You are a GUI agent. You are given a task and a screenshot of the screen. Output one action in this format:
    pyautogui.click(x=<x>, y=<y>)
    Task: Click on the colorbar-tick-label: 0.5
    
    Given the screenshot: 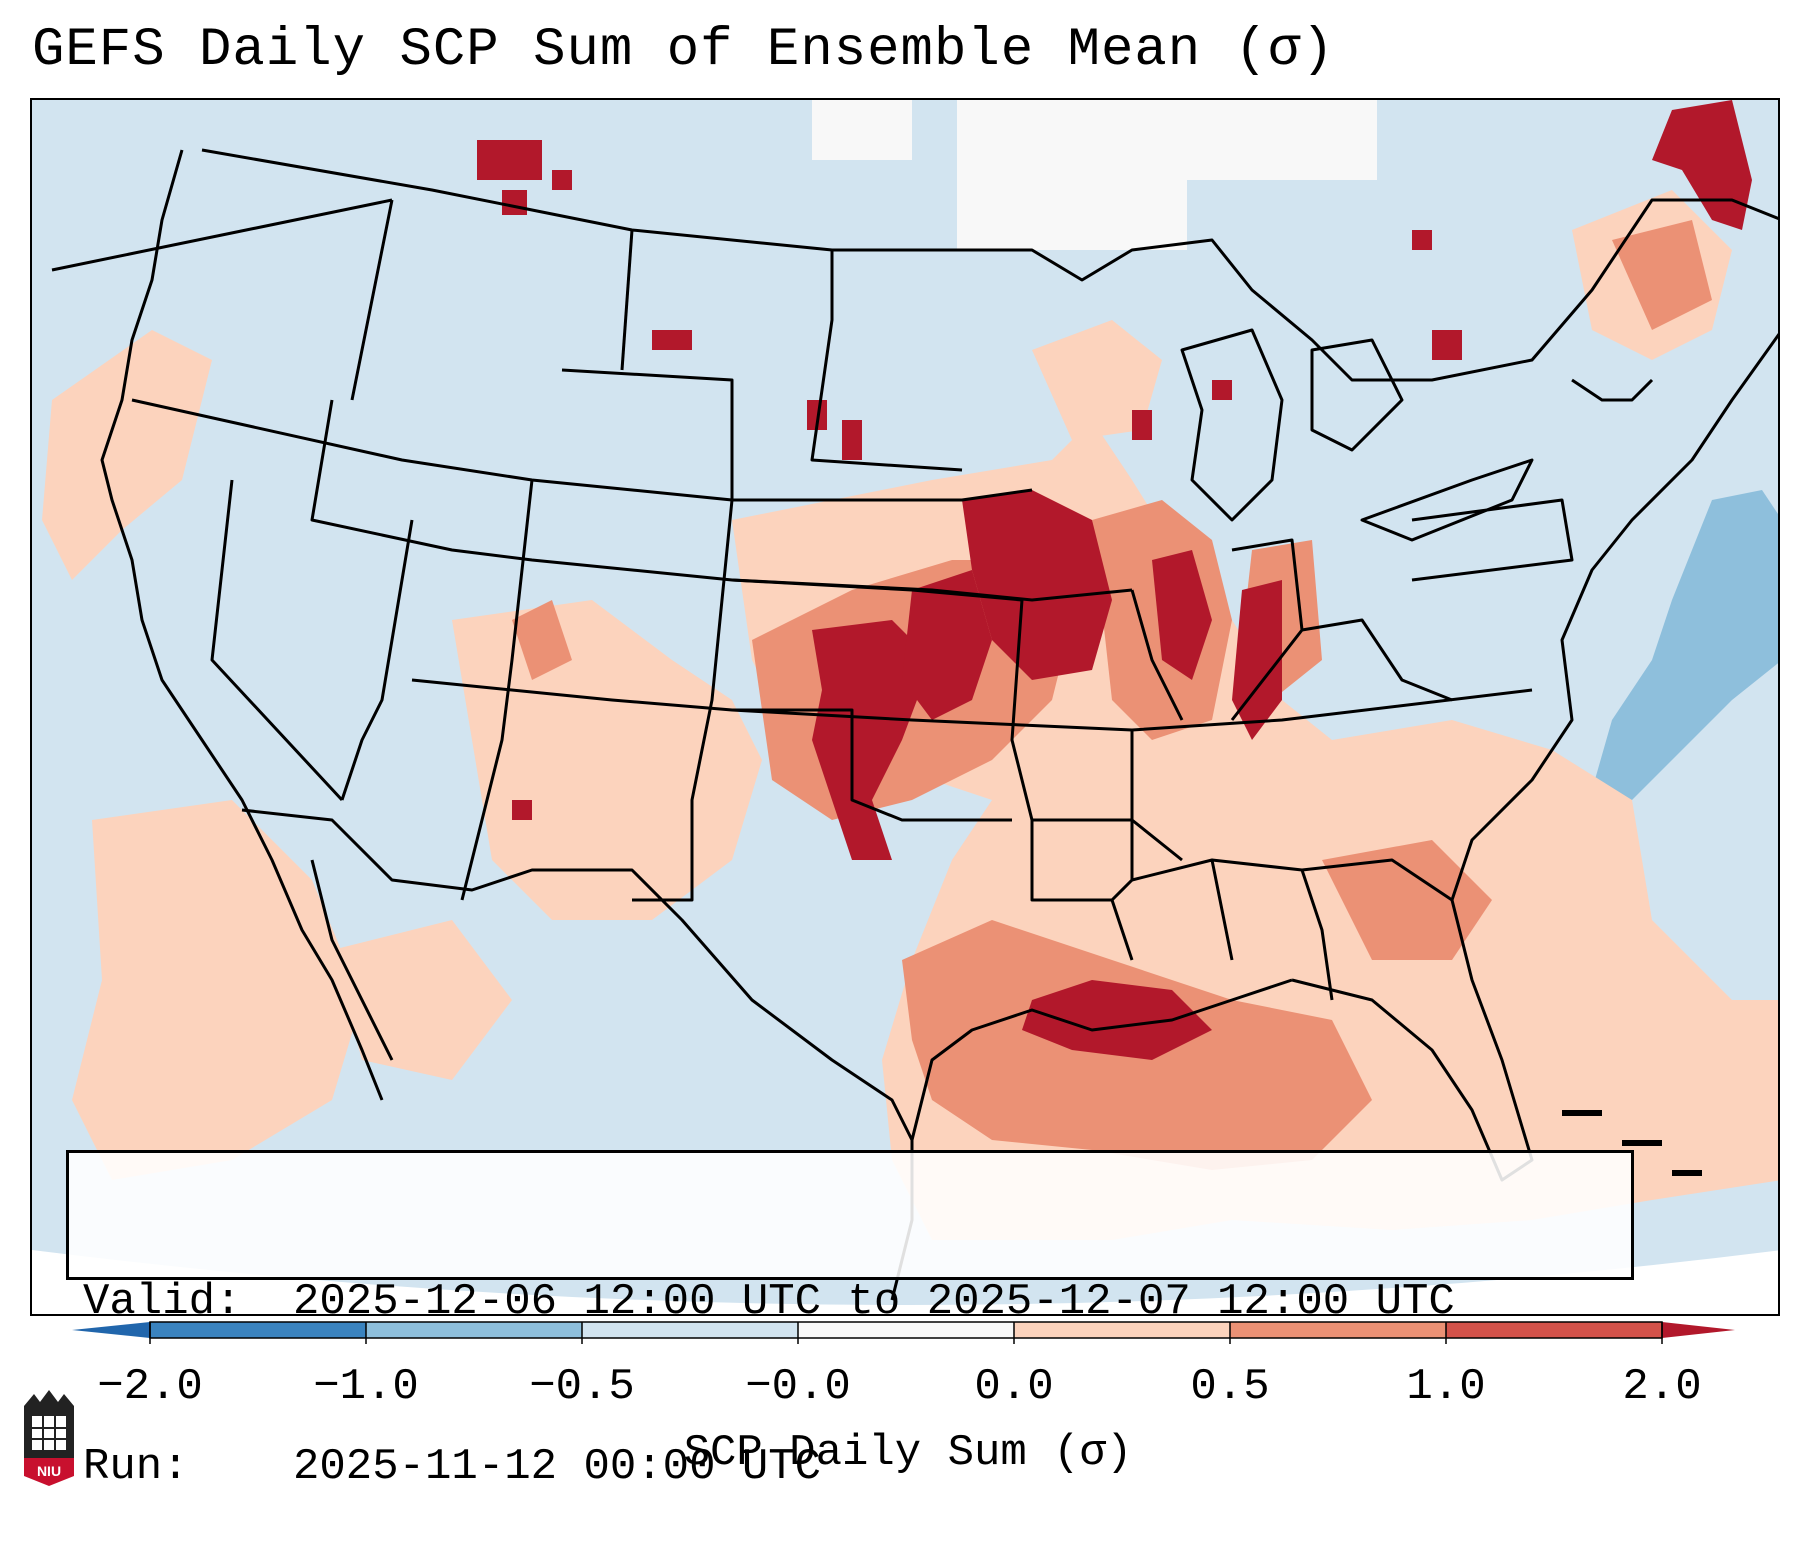 What is the action you would take?
    pyautogui.click(x=1230, y=1387)
    